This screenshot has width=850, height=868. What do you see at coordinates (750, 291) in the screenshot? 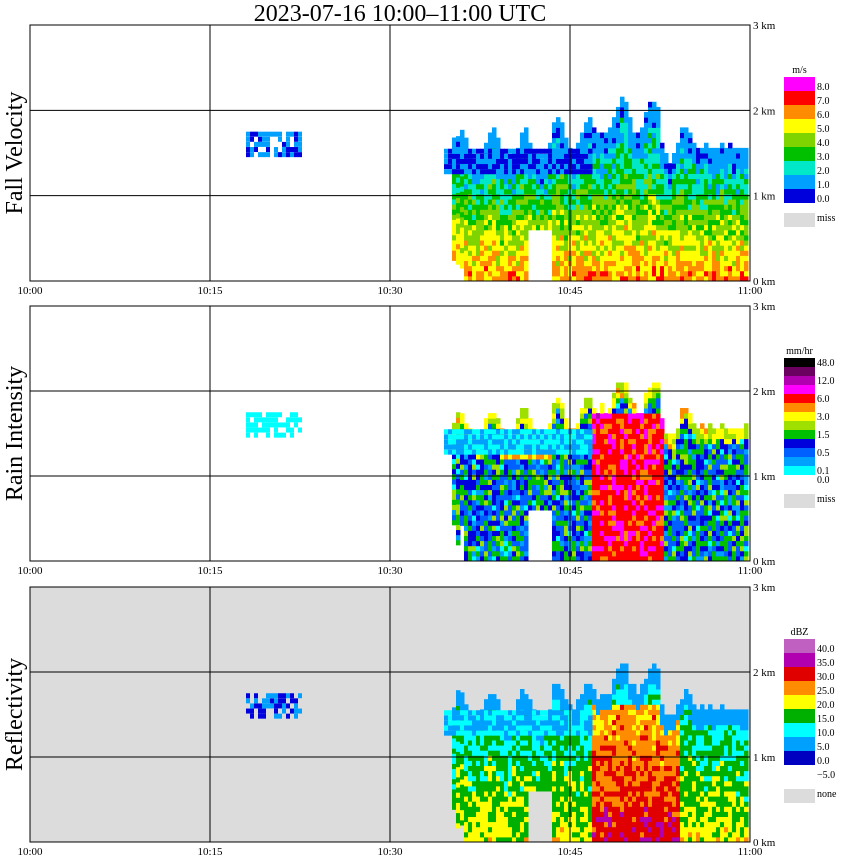
I see `x-tick-label: 11:00` at bounding box center [750, 291].